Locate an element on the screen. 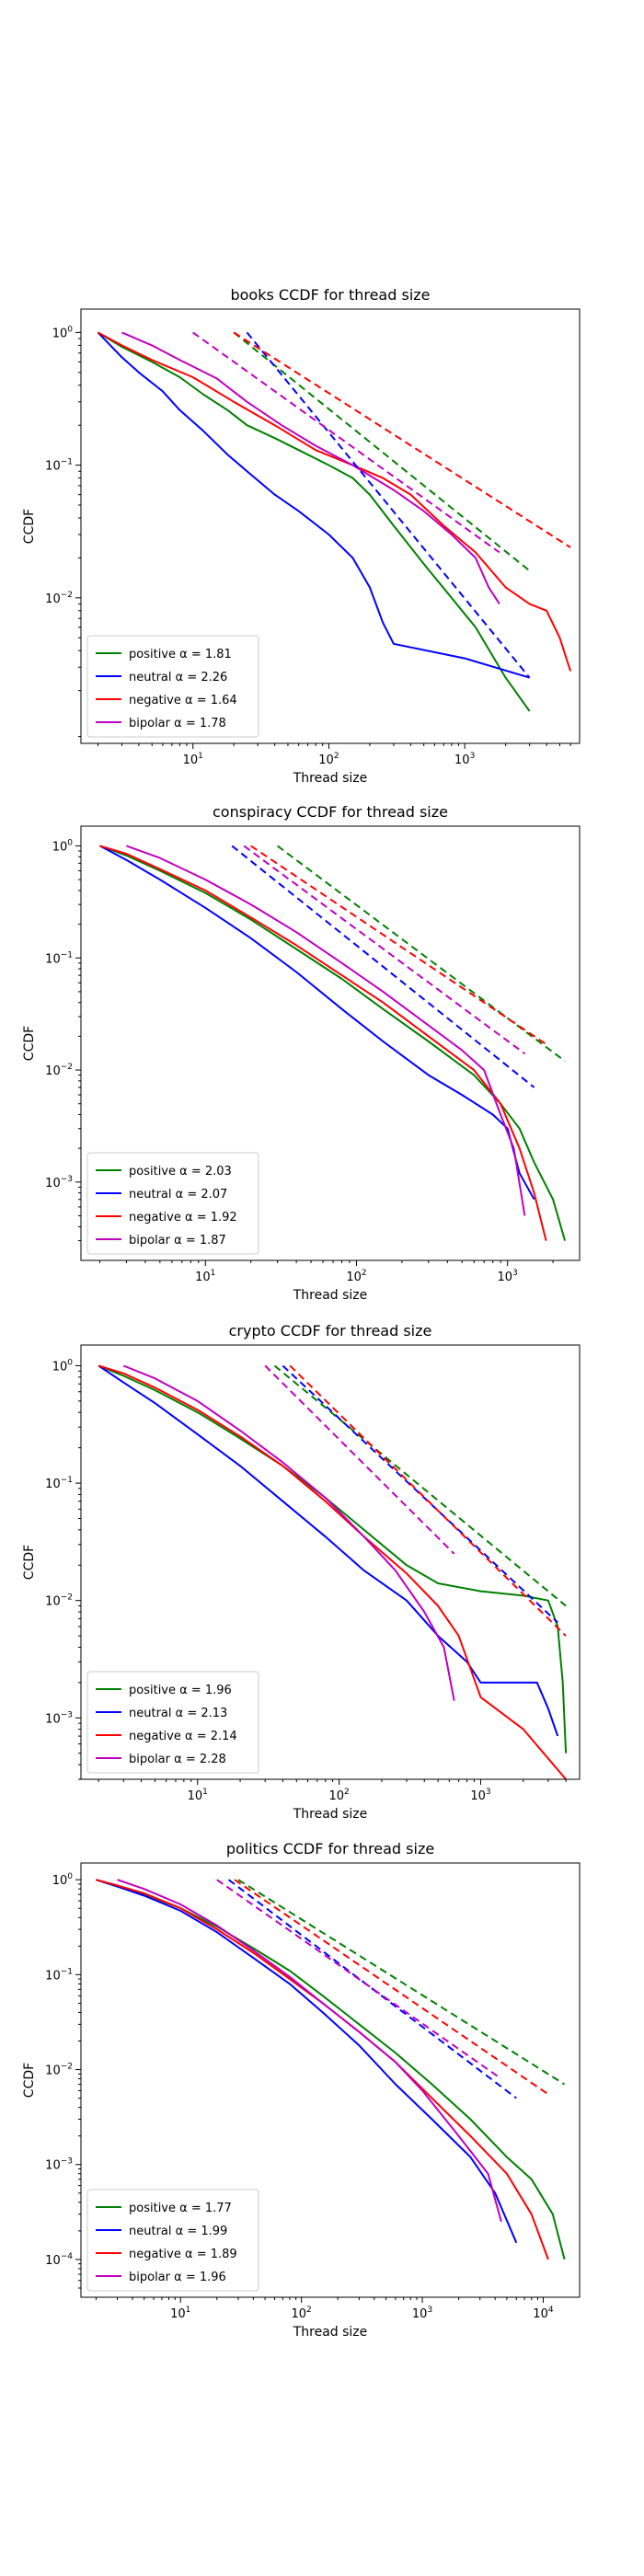 The image size is (644, 2576). chart-title: politics CCDF for thread size is located at coordinates (330, 1848).